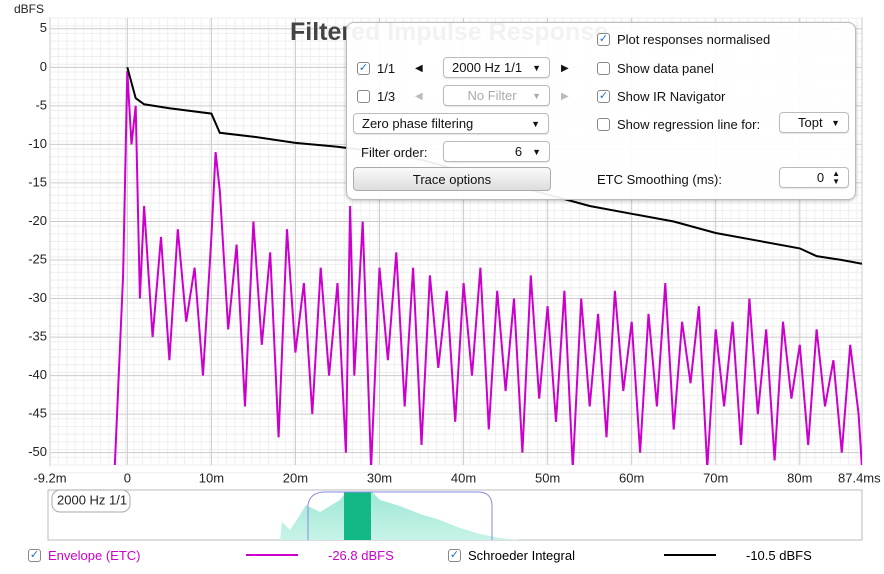  I want to click on y-tick-label: -50, so click(37, 451).